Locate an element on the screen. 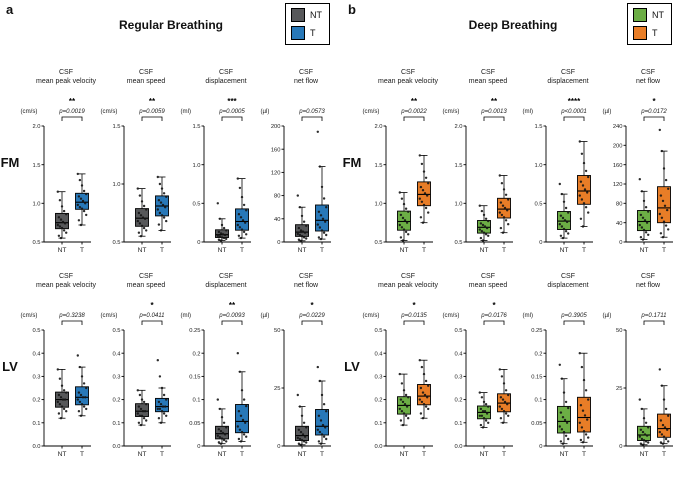 The height and width of the screenshot is (488, 685). subplot-title-line2: mean peak velocity is located at coordinates (408, 285).